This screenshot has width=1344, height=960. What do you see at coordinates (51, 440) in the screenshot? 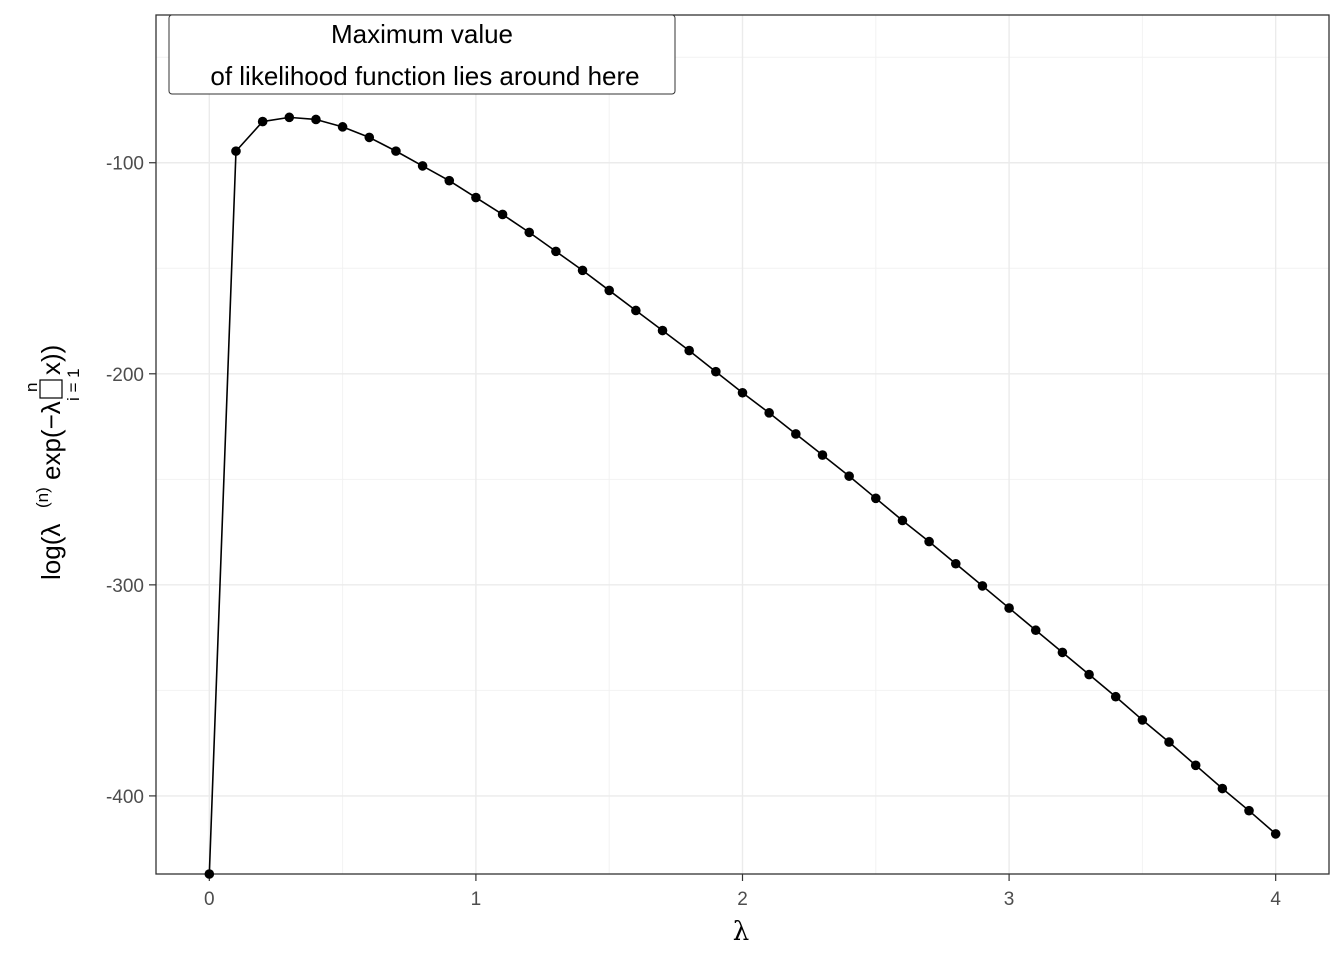
I see `y-axis-title-middle: exp(−λ` at bounding box center [51, 440].